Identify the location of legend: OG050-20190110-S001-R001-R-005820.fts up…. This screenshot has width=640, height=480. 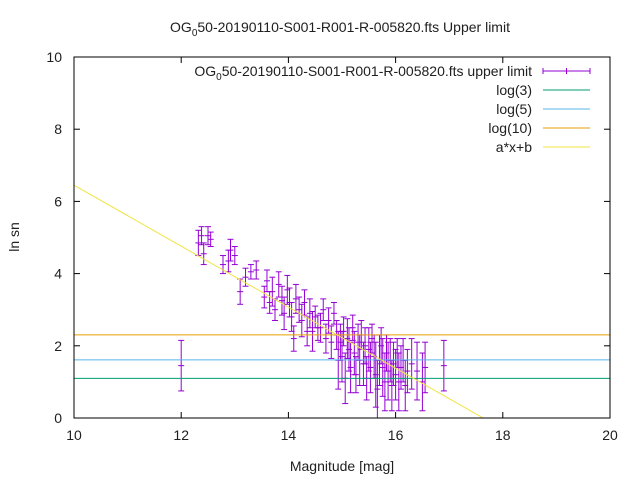
(392, 109).